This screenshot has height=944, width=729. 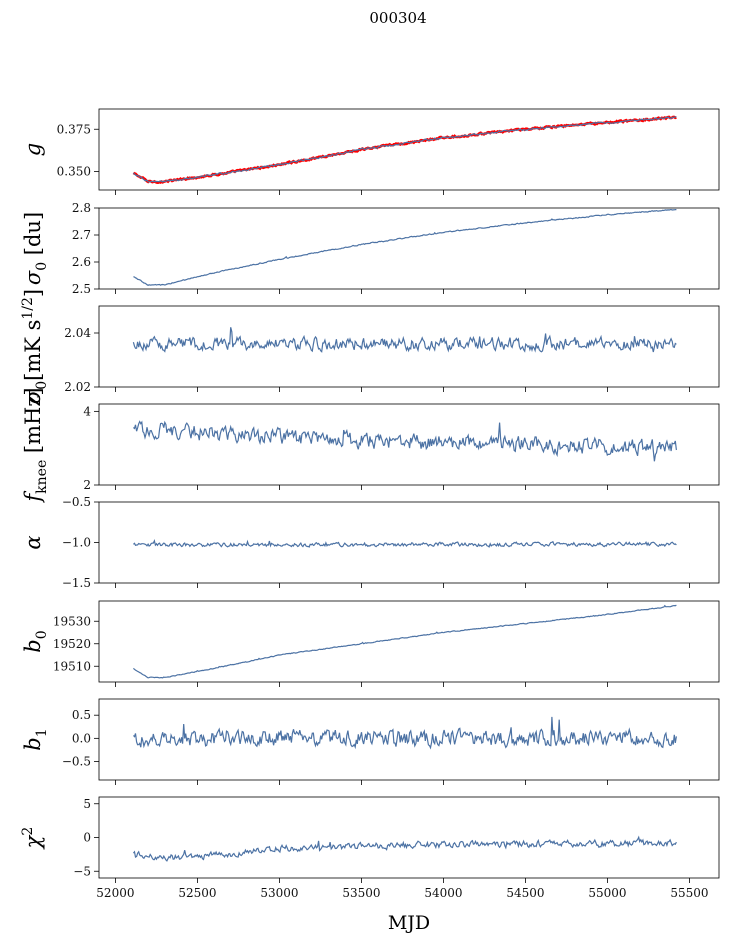 What do you see at coordinates (87, 411) in the screenshot?
I see `y-tick-label: 4` at bounding box center [87, 411].